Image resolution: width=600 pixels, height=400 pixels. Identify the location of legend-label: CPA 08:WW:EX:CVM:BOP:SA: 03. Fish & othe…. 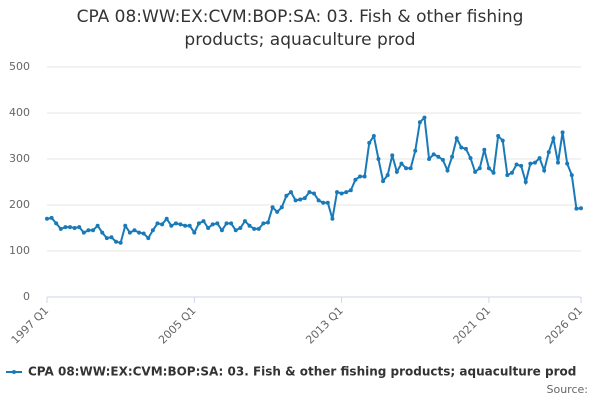
(302, 372).